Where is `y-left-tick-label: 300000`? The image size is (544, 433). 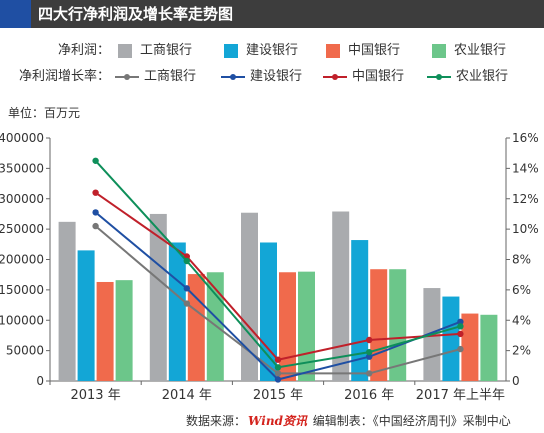
y-left-tick-label: 300000 is located at coordinates (22, 199).